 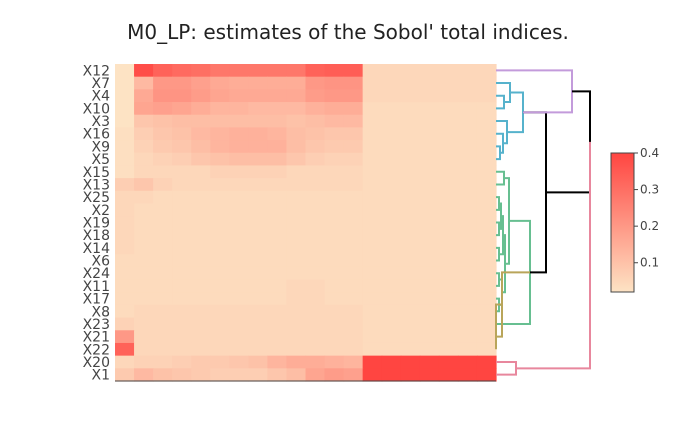 I want to click on y-tick-label: X23, so click(x=96, y=325).